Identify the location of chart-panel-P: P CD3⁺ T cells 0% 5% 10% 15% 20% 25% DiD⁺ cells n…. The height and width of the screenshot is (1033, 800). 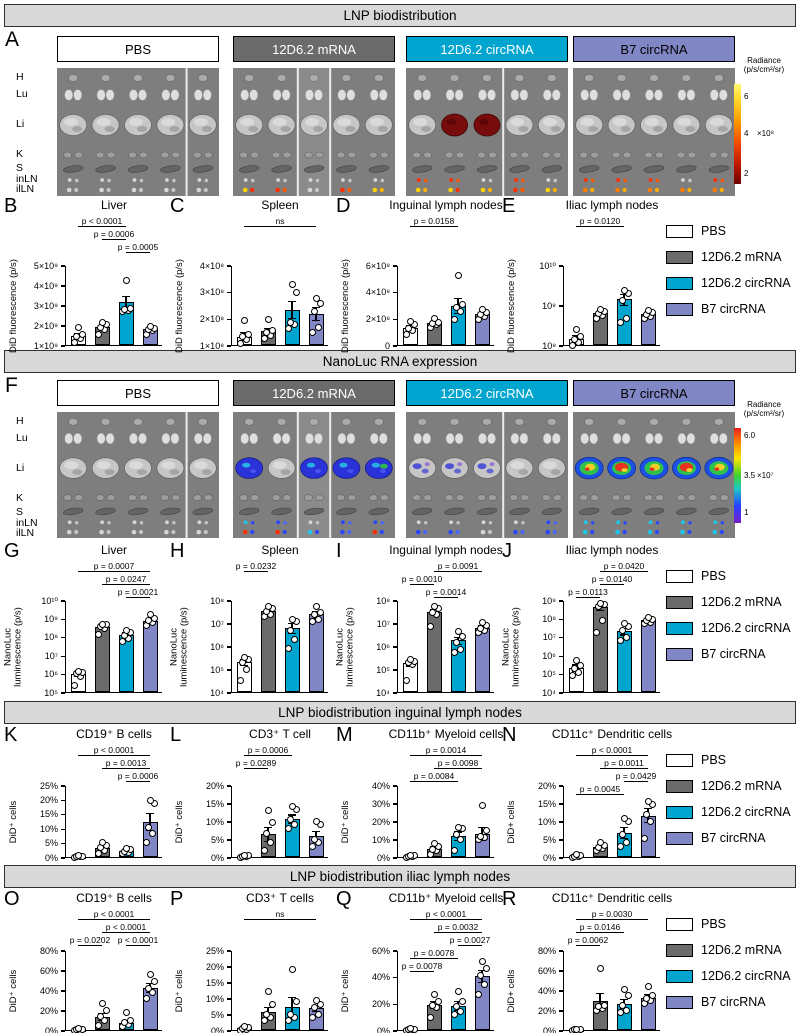
(251, 960).